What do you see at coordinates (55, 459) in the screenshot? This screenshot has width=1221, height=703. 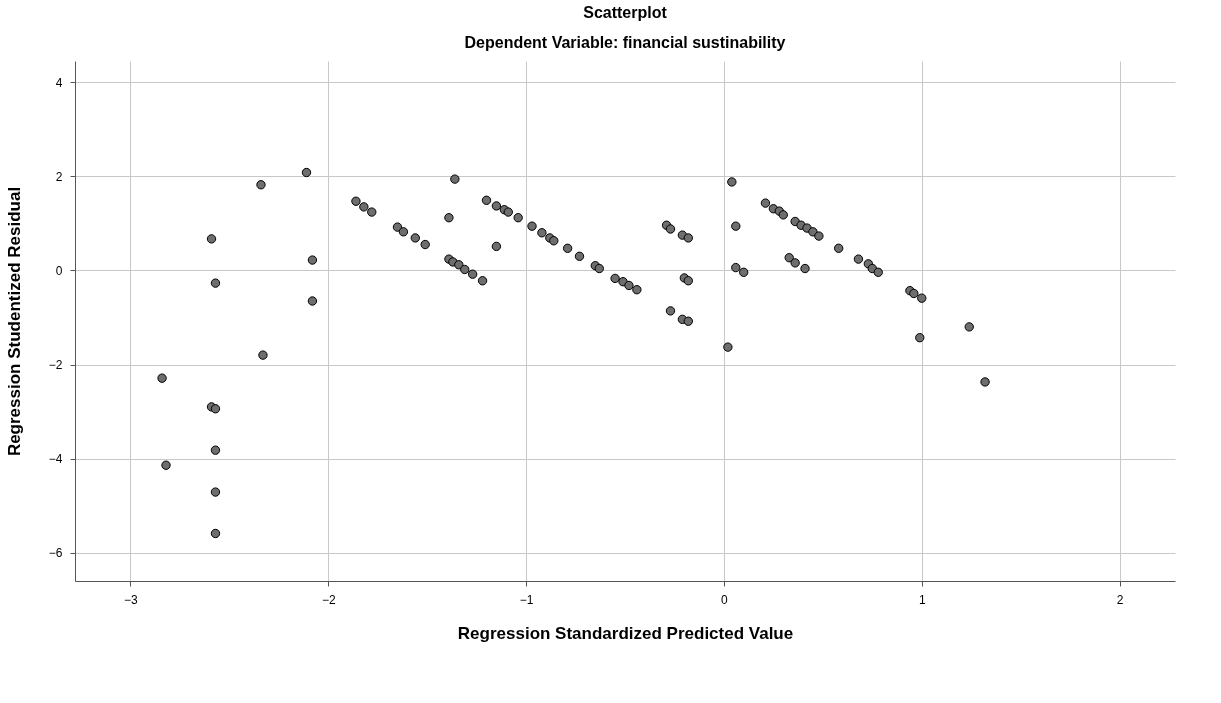 I see `y-tick-label: −4` at bounding box center [55, 459].